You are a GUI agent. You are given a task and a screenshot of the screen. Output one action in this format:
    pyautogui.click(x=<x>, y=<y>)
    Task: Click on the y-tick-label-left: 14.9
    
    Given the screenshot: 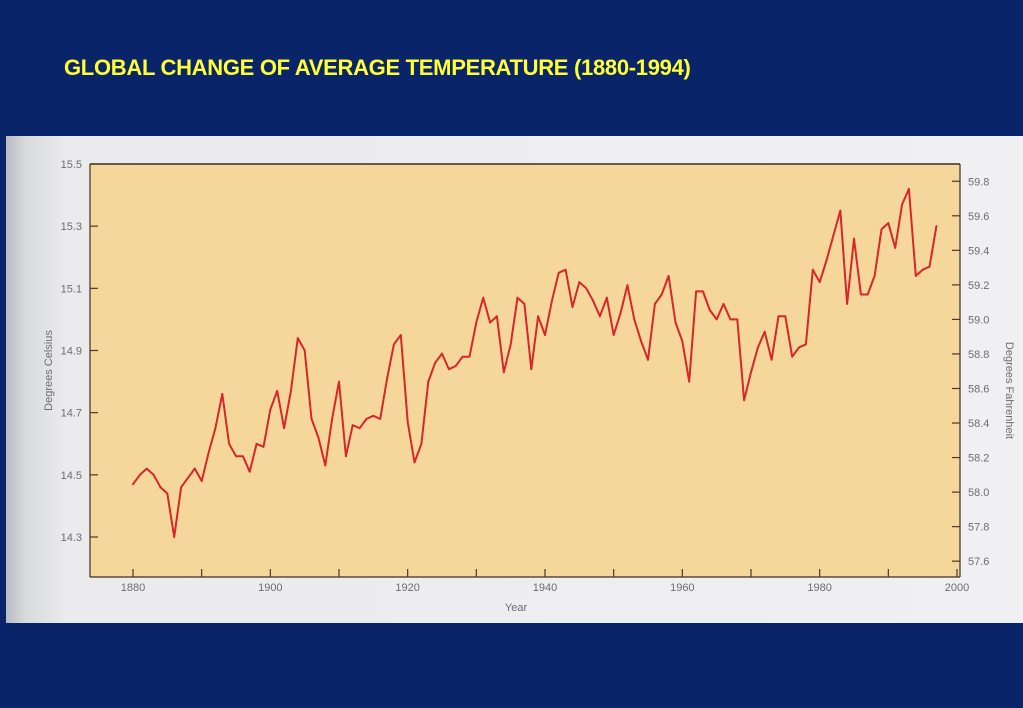 What is the action you would take?
    pyautogui.click(x=71, y=352)
    